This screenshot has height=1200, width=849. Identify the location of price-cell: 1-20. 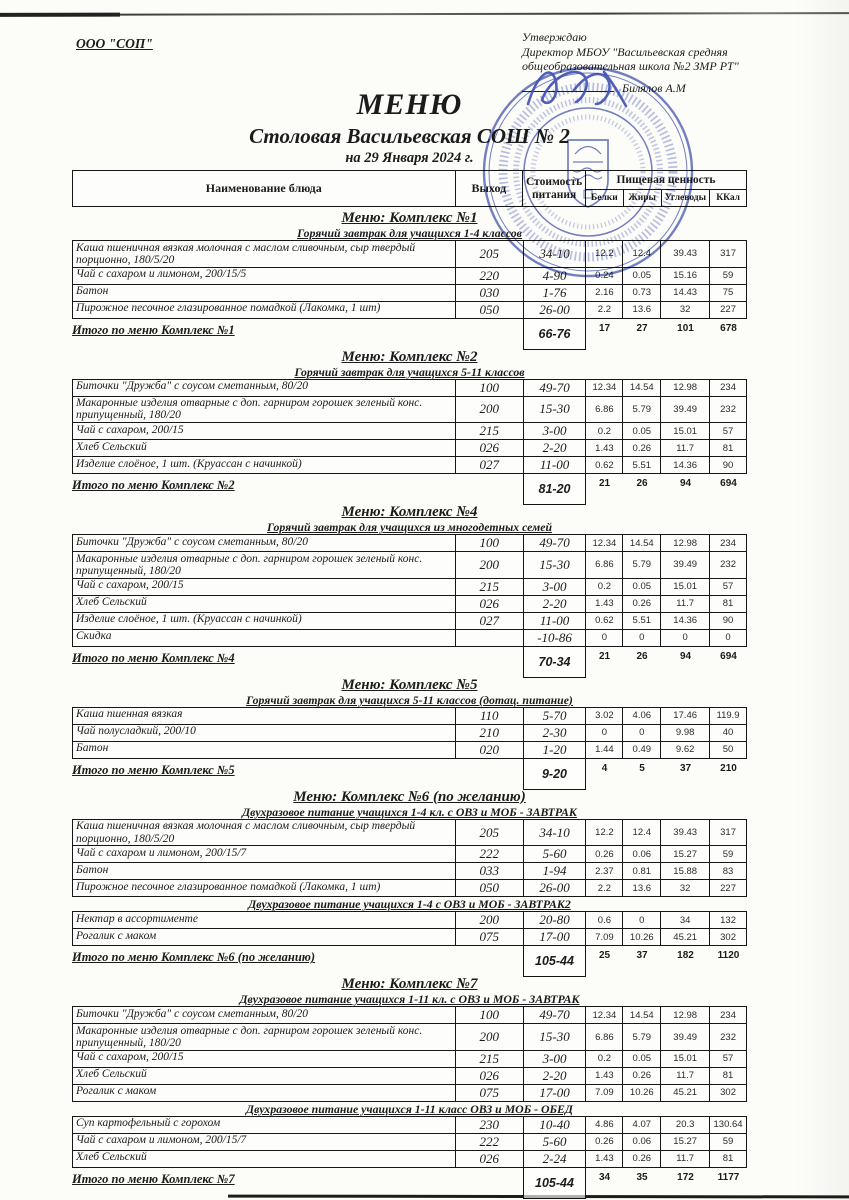
(554, 749).